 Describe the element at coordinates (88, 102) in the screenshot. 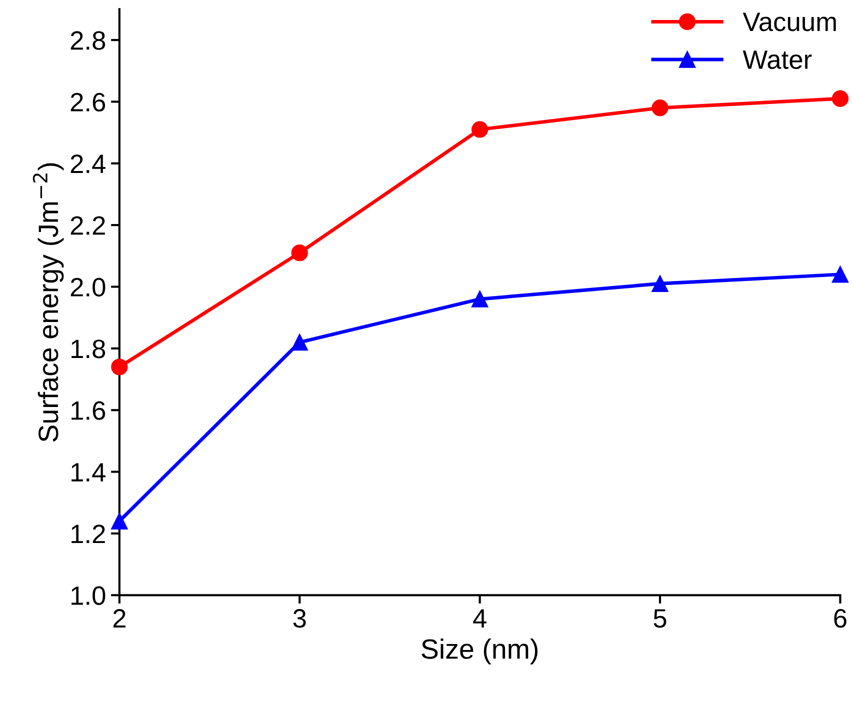

I see `y-tick-label: 2.6` at that location.